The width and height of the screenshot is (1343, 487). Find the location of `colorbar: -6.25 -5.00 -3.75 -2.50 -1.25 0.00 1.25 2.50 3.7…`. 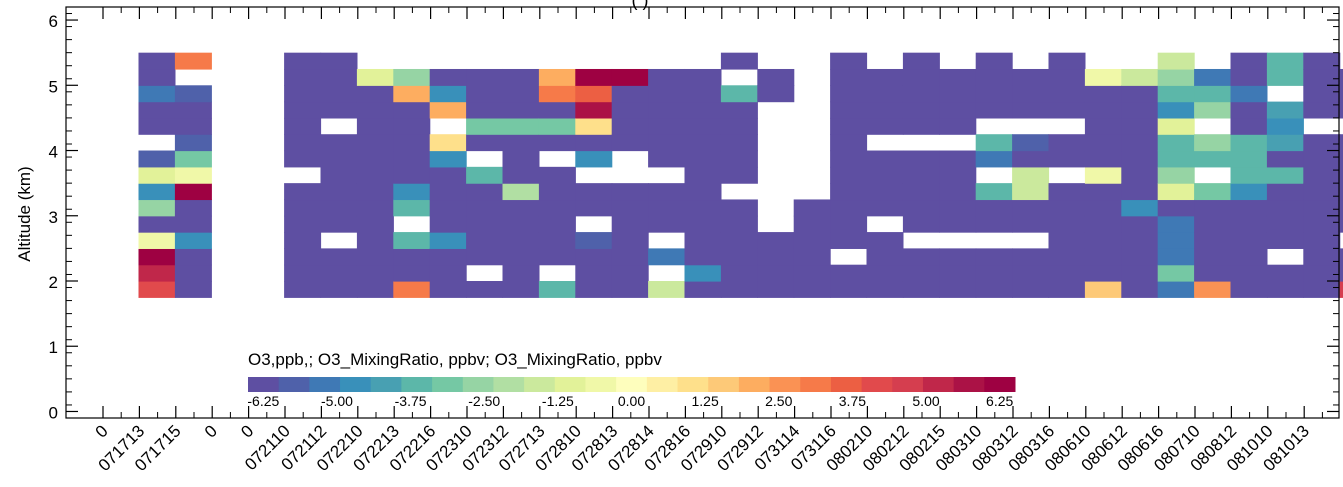

colorbar: -6.25 -5.00 -3.75 -2.50 -1.25 0.00 1.25 2.50 3.7… is located at coordinates (631, 393).